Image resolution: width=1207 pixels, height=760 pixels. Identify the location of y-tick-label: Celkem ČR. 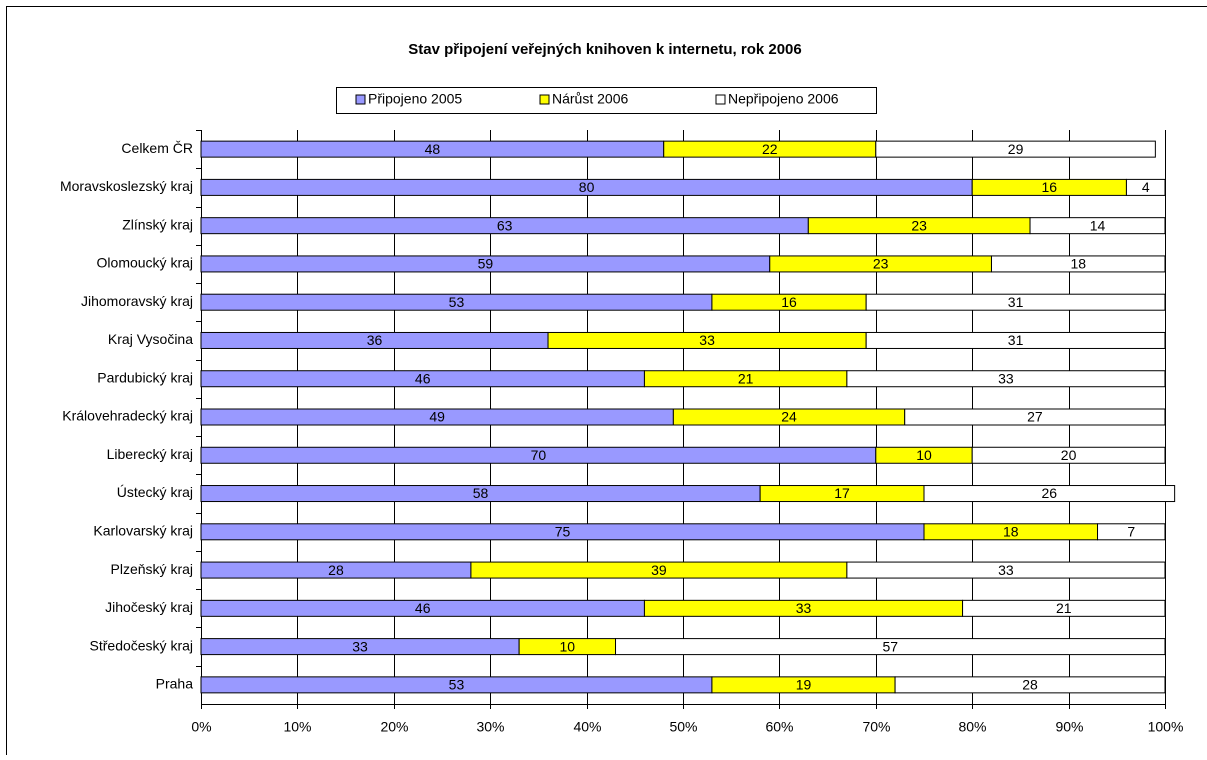
(157, 148).